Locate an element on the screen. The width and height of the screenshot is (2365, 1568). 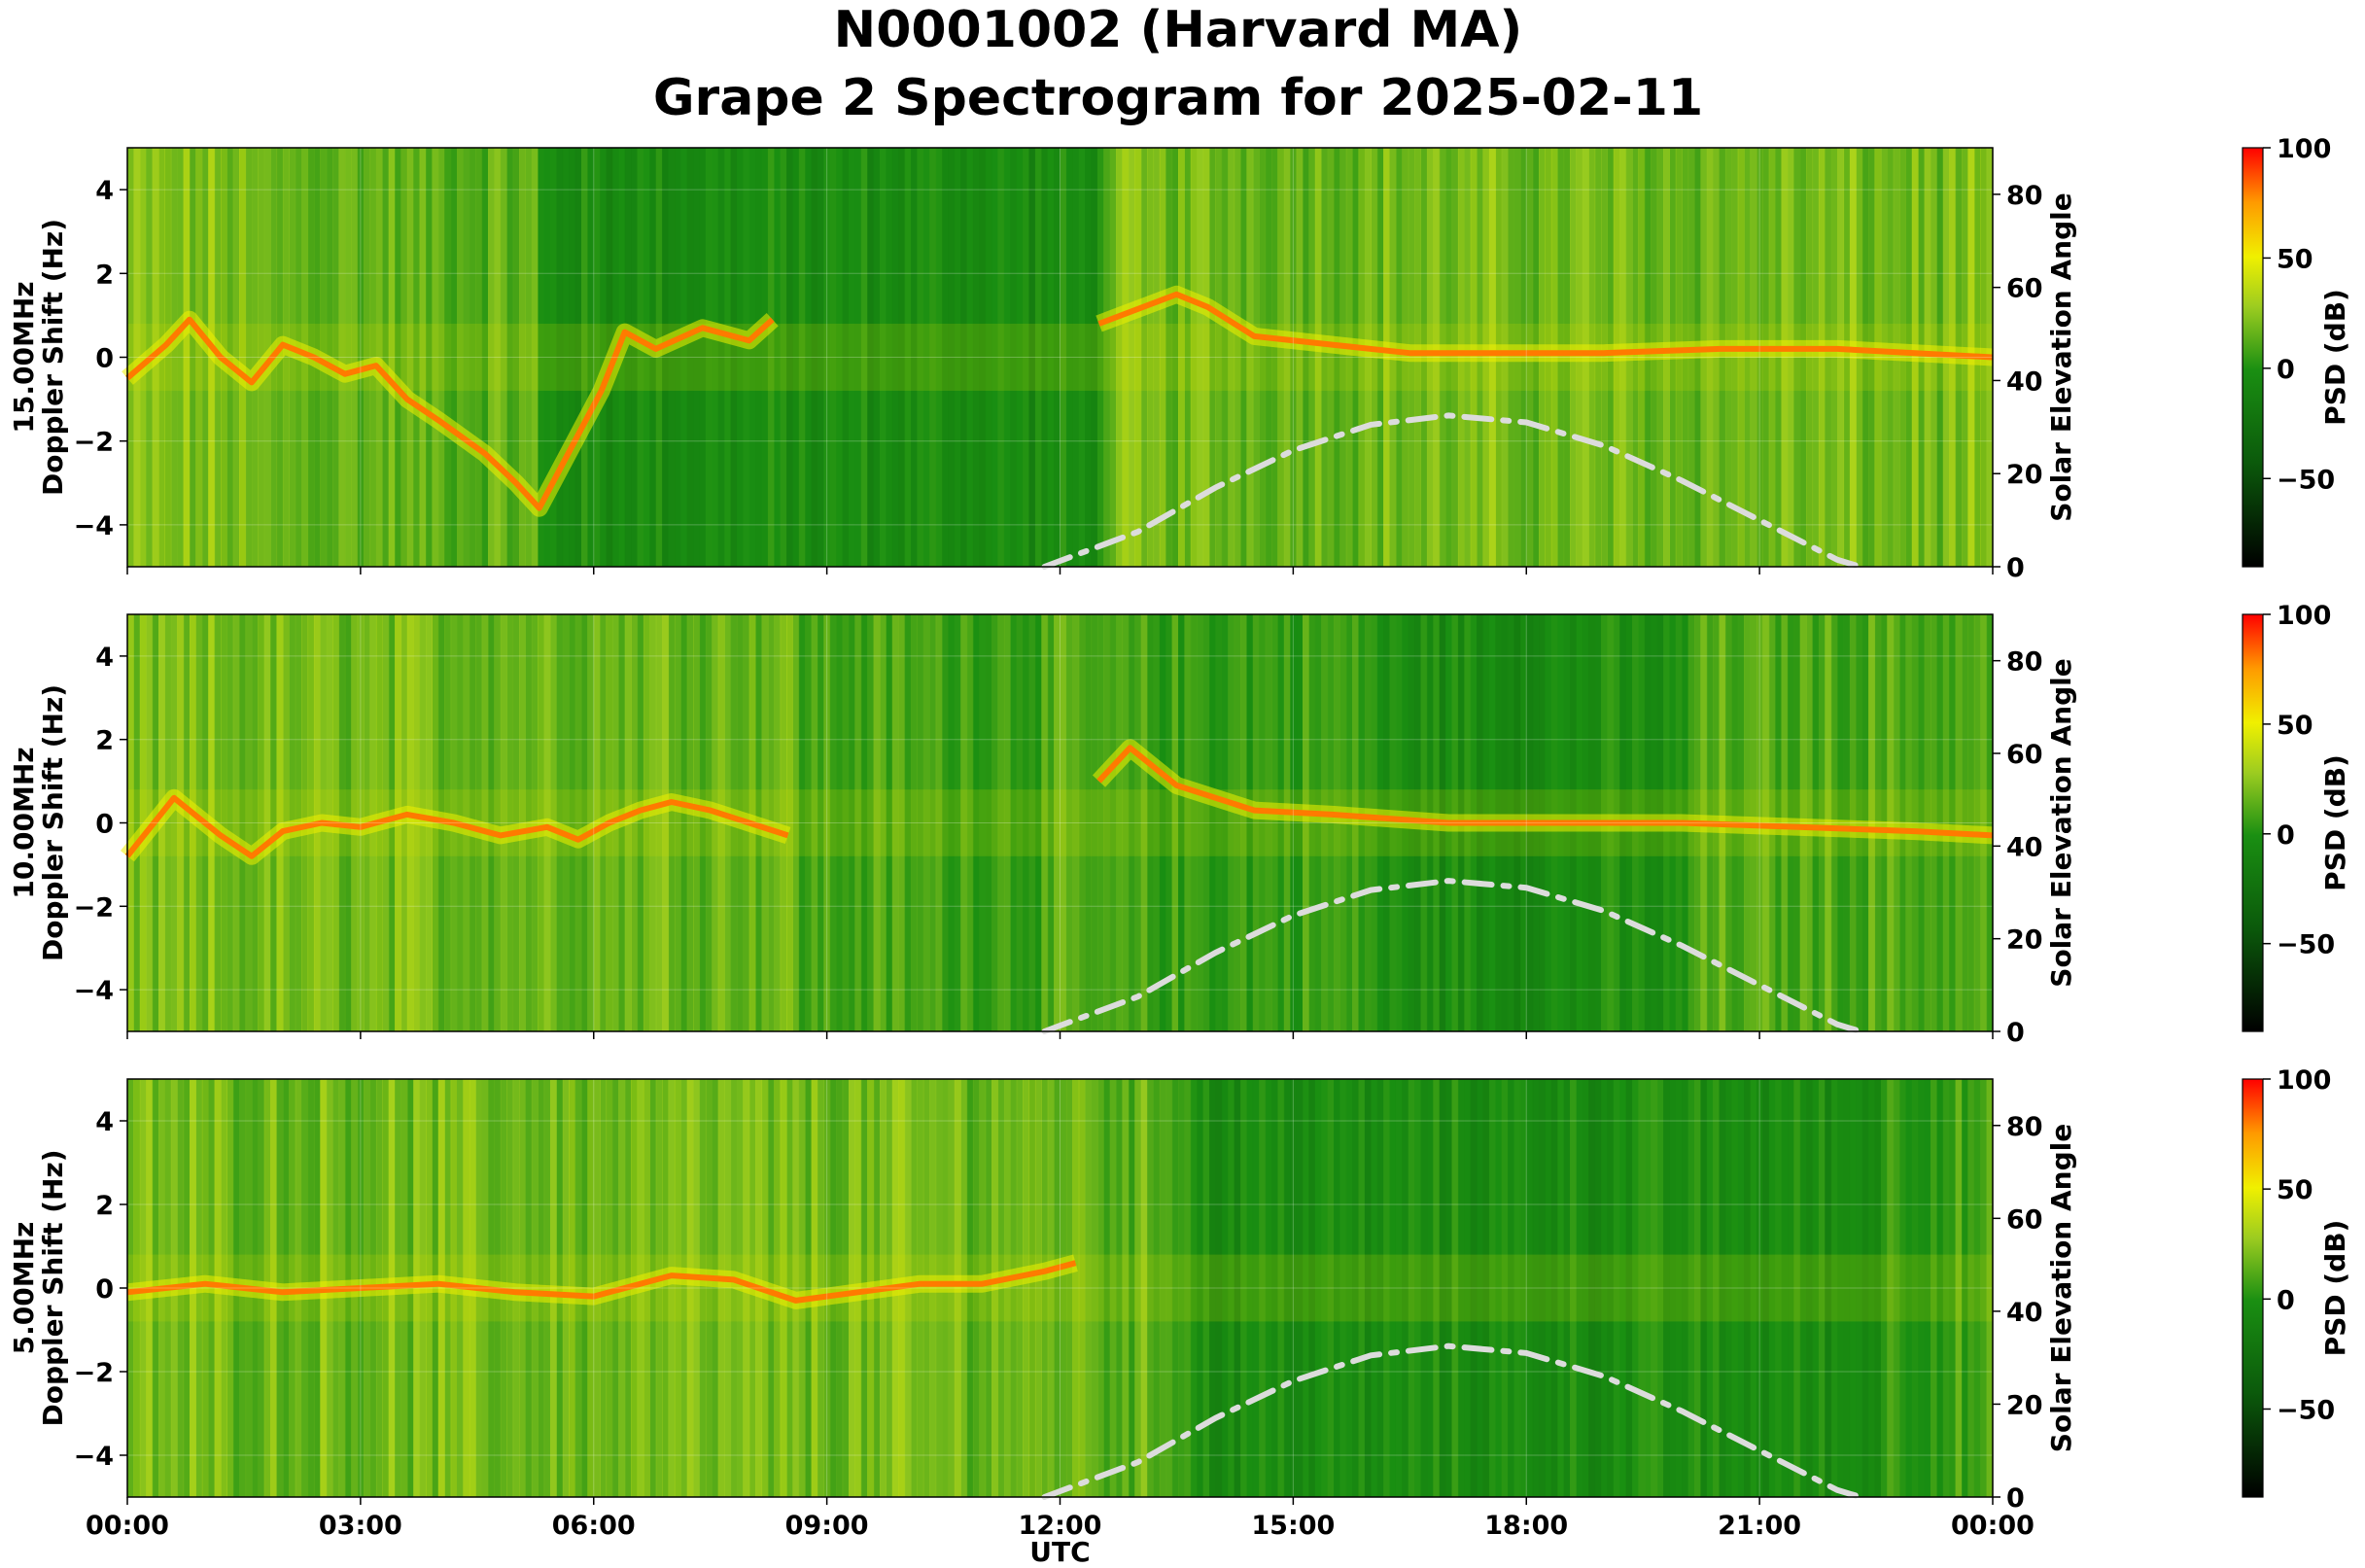
y2-tick-label: 60 is located at coordinates (2024, 289).